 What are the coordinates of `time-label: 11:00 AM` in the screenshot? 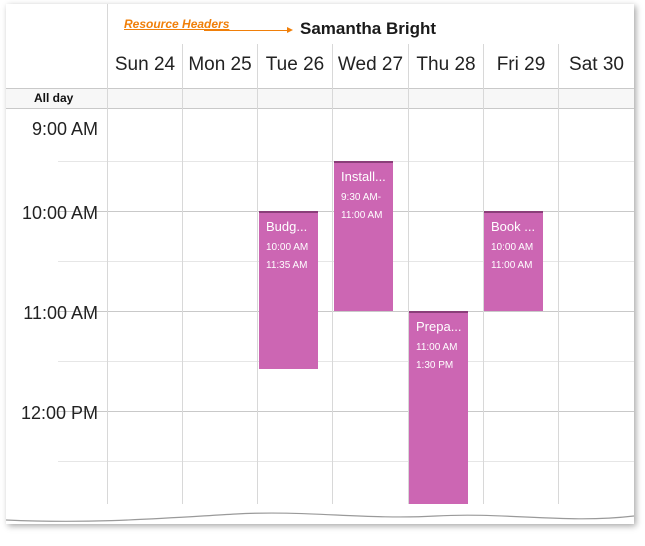 It's located at (60, 313).